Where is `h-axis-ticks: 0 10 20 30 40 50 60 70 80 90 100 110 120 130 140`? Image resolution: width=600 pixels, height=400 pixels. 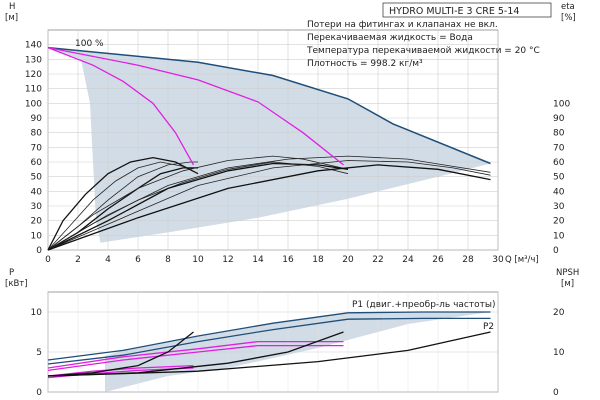 h-axis-ticks: 0 10 20 30 40 50 60 70 80 90 100 110 120 130 140 is located at coordinates (33, 148).